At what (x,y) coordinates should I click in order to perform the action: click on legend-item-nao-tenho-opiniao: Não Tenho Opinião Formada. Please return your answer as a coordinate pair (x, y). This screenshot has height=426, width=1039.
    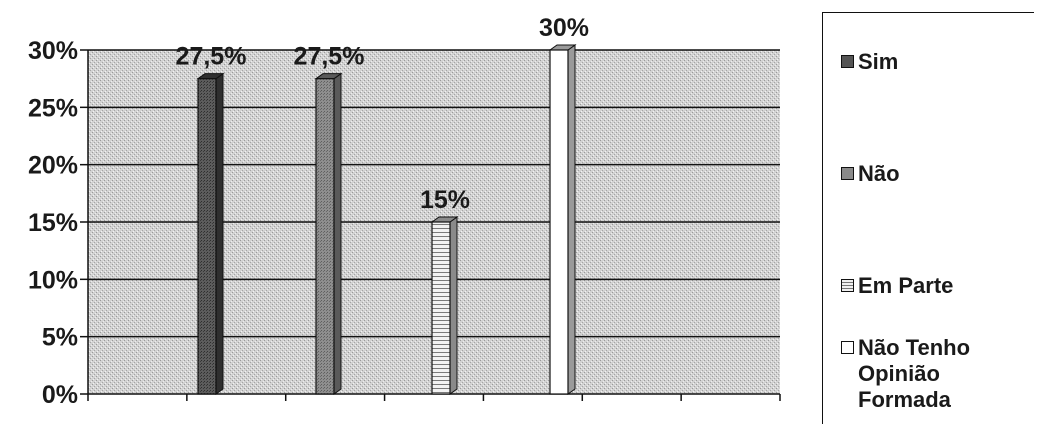
    Looking at the image, I should click on (934, 374).